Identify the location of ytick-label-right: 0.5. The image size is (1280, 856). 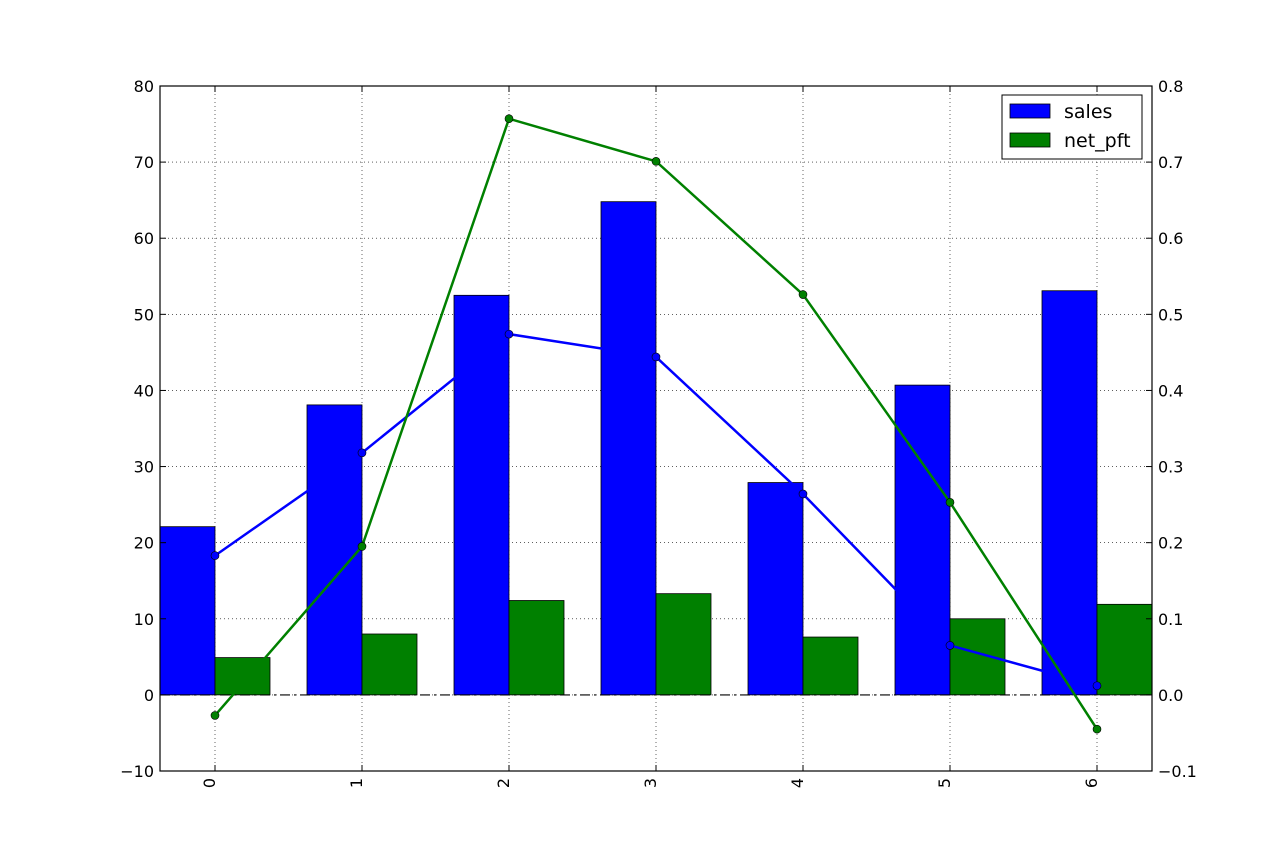
(1170, 314).